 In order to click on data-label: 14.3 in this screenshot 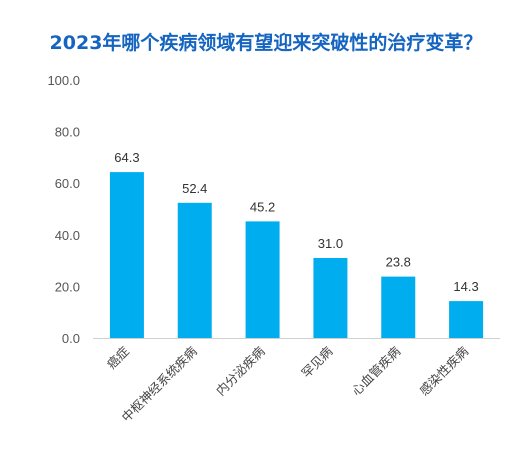, I will do `click(465, 286)`.